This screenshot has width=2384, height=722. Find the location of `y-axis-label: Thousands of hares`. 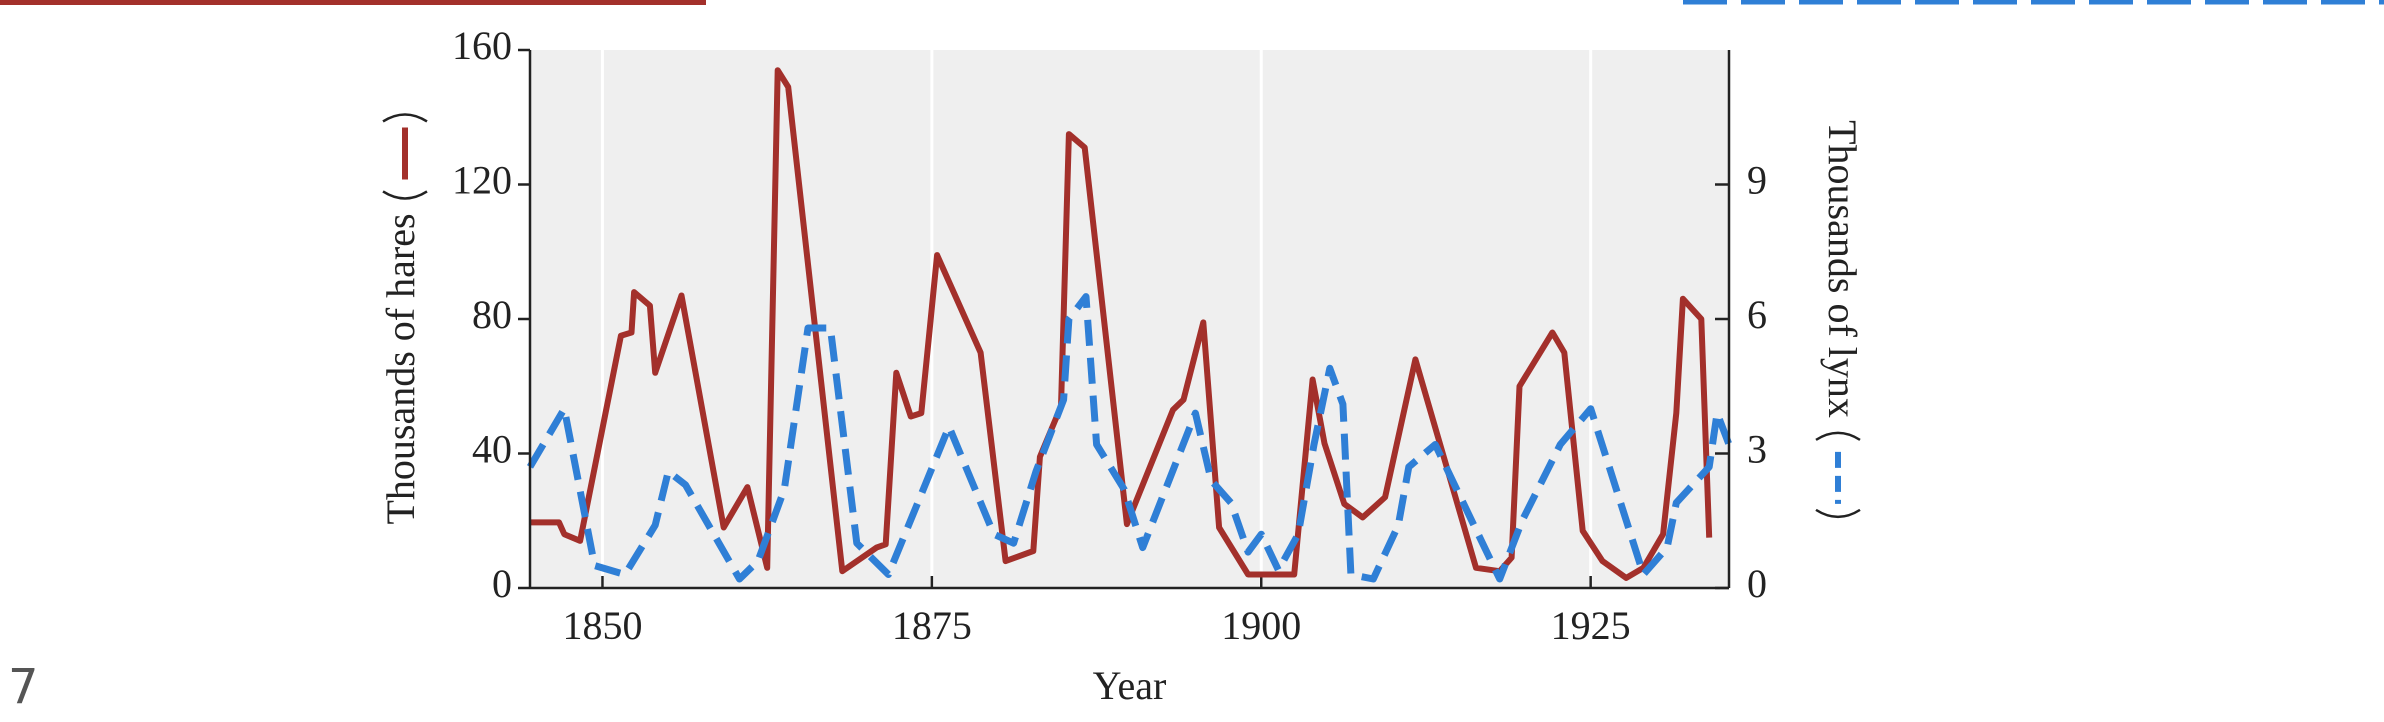

y-axis-label: Thousands of hares is located at coordinates (403, 319).